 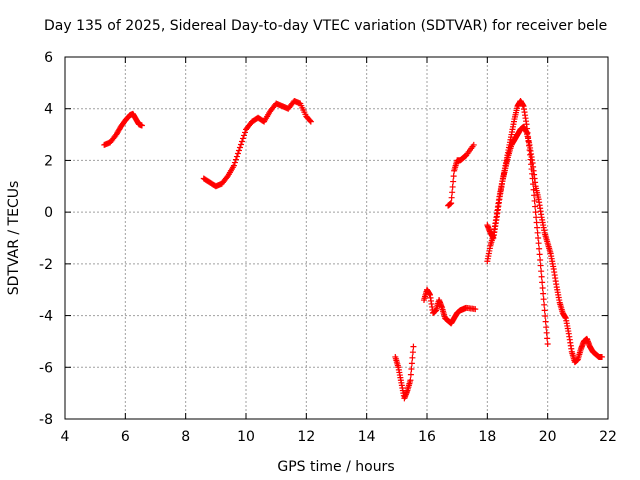 I want to click on y-tick-label: 6, so click(x=48, y=58).